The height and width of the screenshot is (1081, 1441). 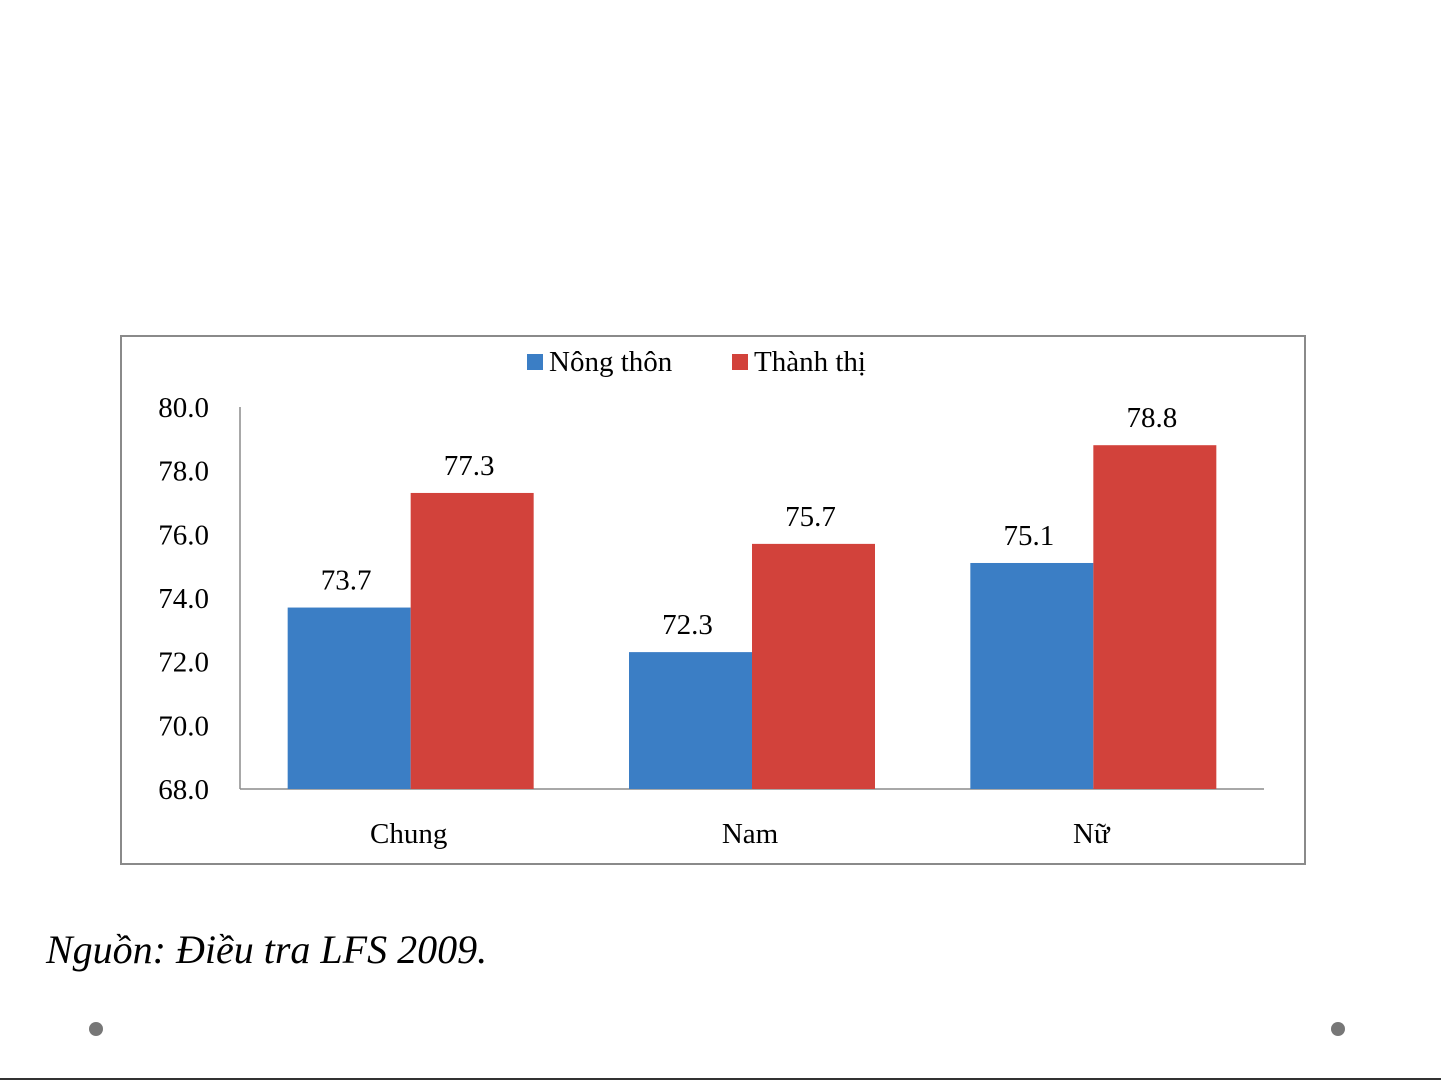 I want to click on data-label-2-1: 78.8, so click(x=1151, y=418).